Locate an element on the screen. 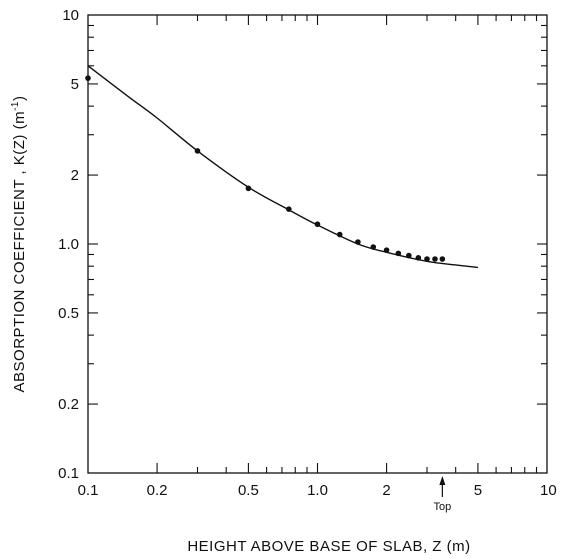 The height and width of the screenshot is (559, 563). x-tick-label: 0.1 is located at coordinates (88, 490).